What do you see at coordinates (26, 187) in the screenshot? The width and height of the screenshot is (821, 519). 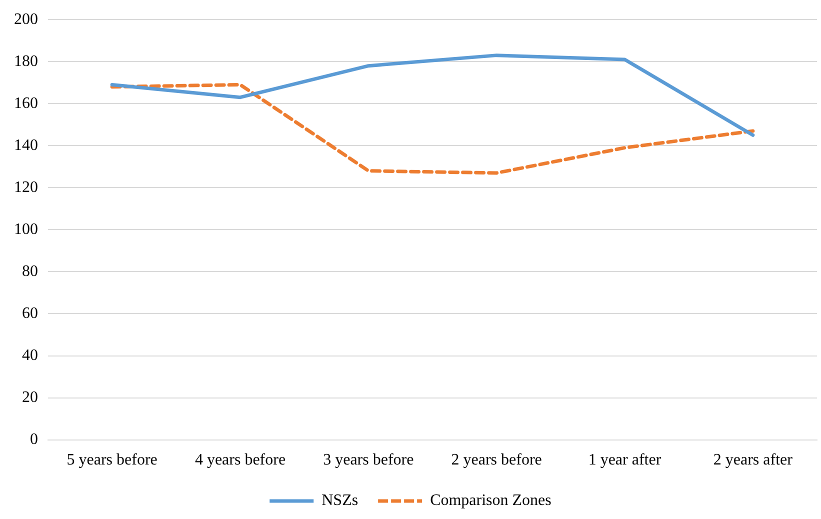 I see `y-tick-label: 120` at bounding box center [26, 187].